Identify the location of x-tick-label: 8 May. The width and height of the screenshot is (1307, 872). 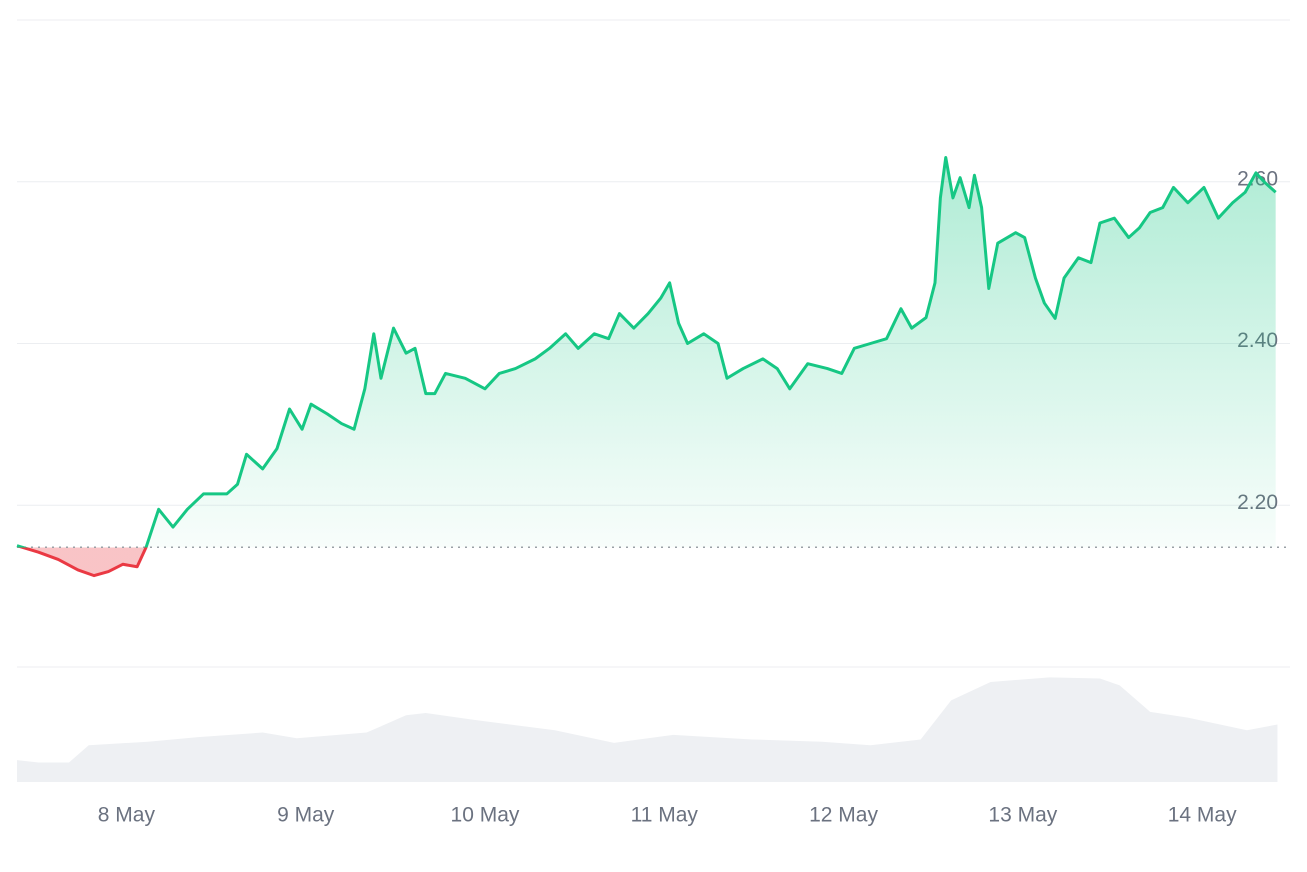
(127, 815).